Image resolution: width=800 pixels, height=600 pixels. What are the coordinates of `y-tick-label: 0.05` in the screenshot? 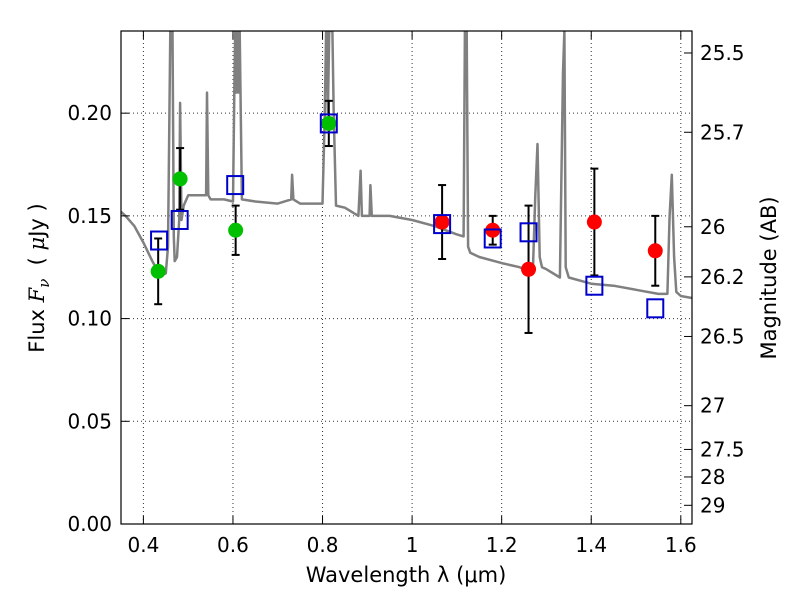 It's located at (89, 421).